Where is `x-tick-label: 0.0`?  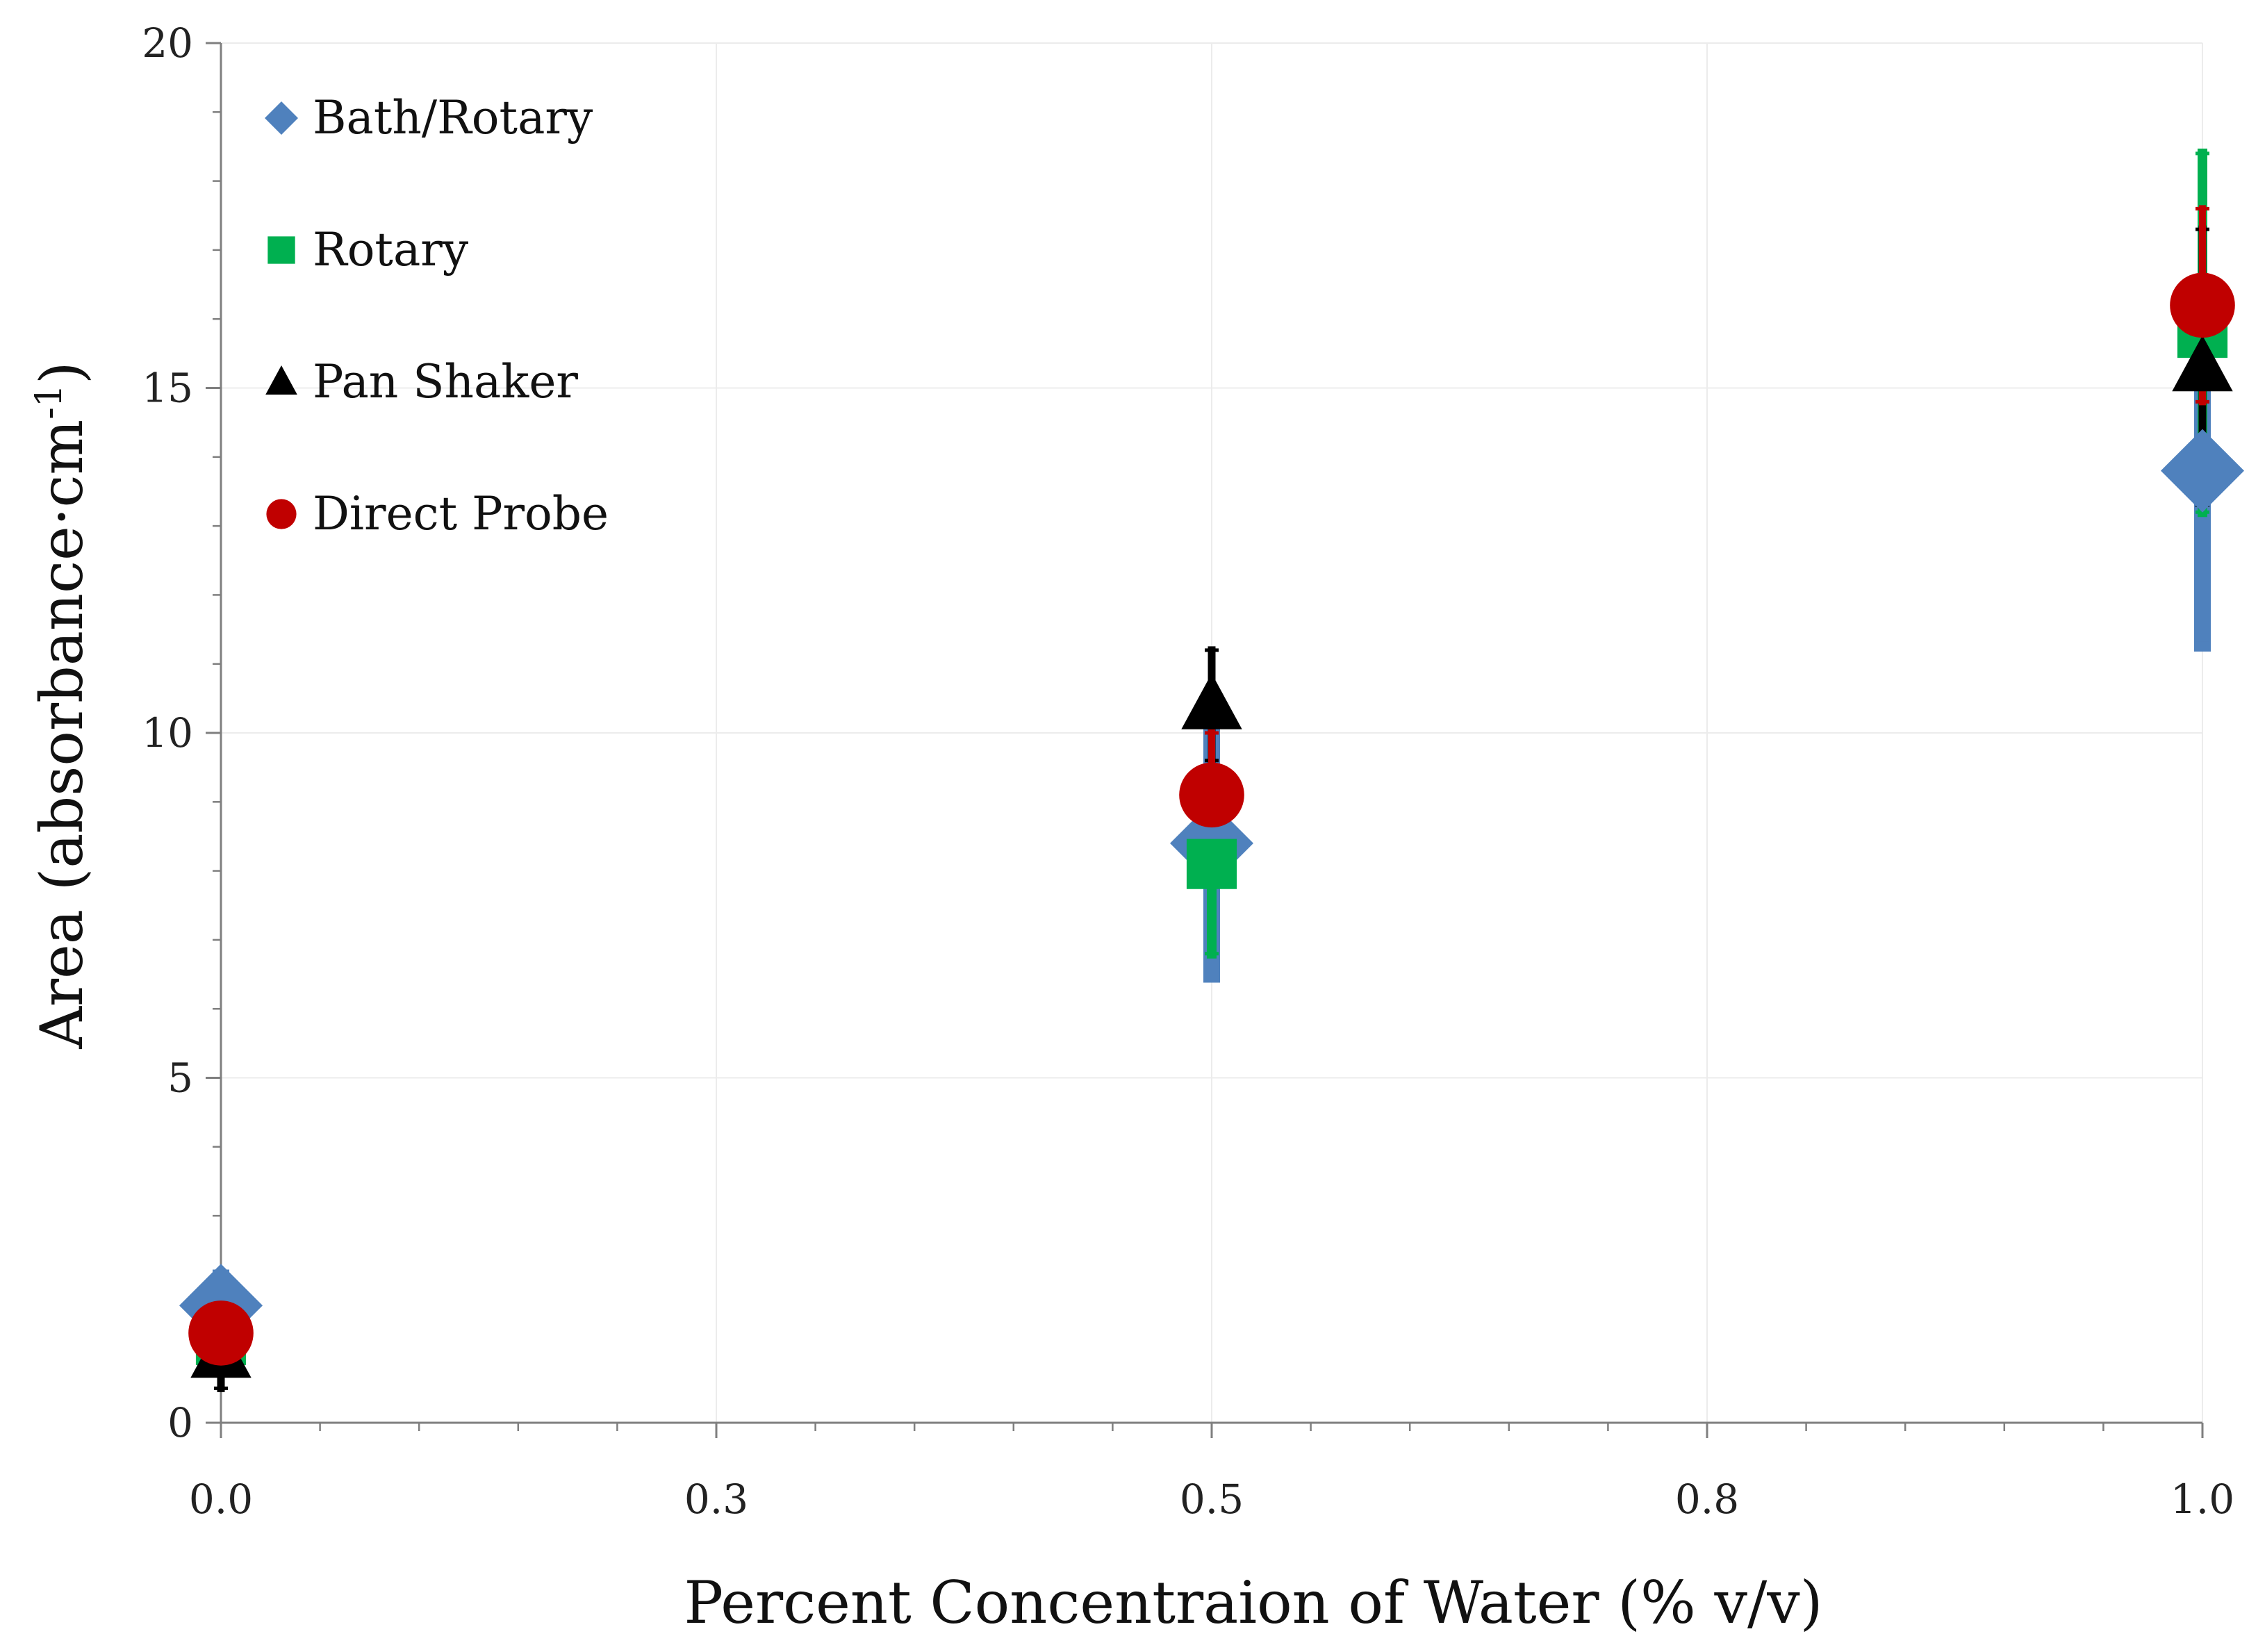
x-tick-label: 0.0 is located at coordinates (221, 1499).